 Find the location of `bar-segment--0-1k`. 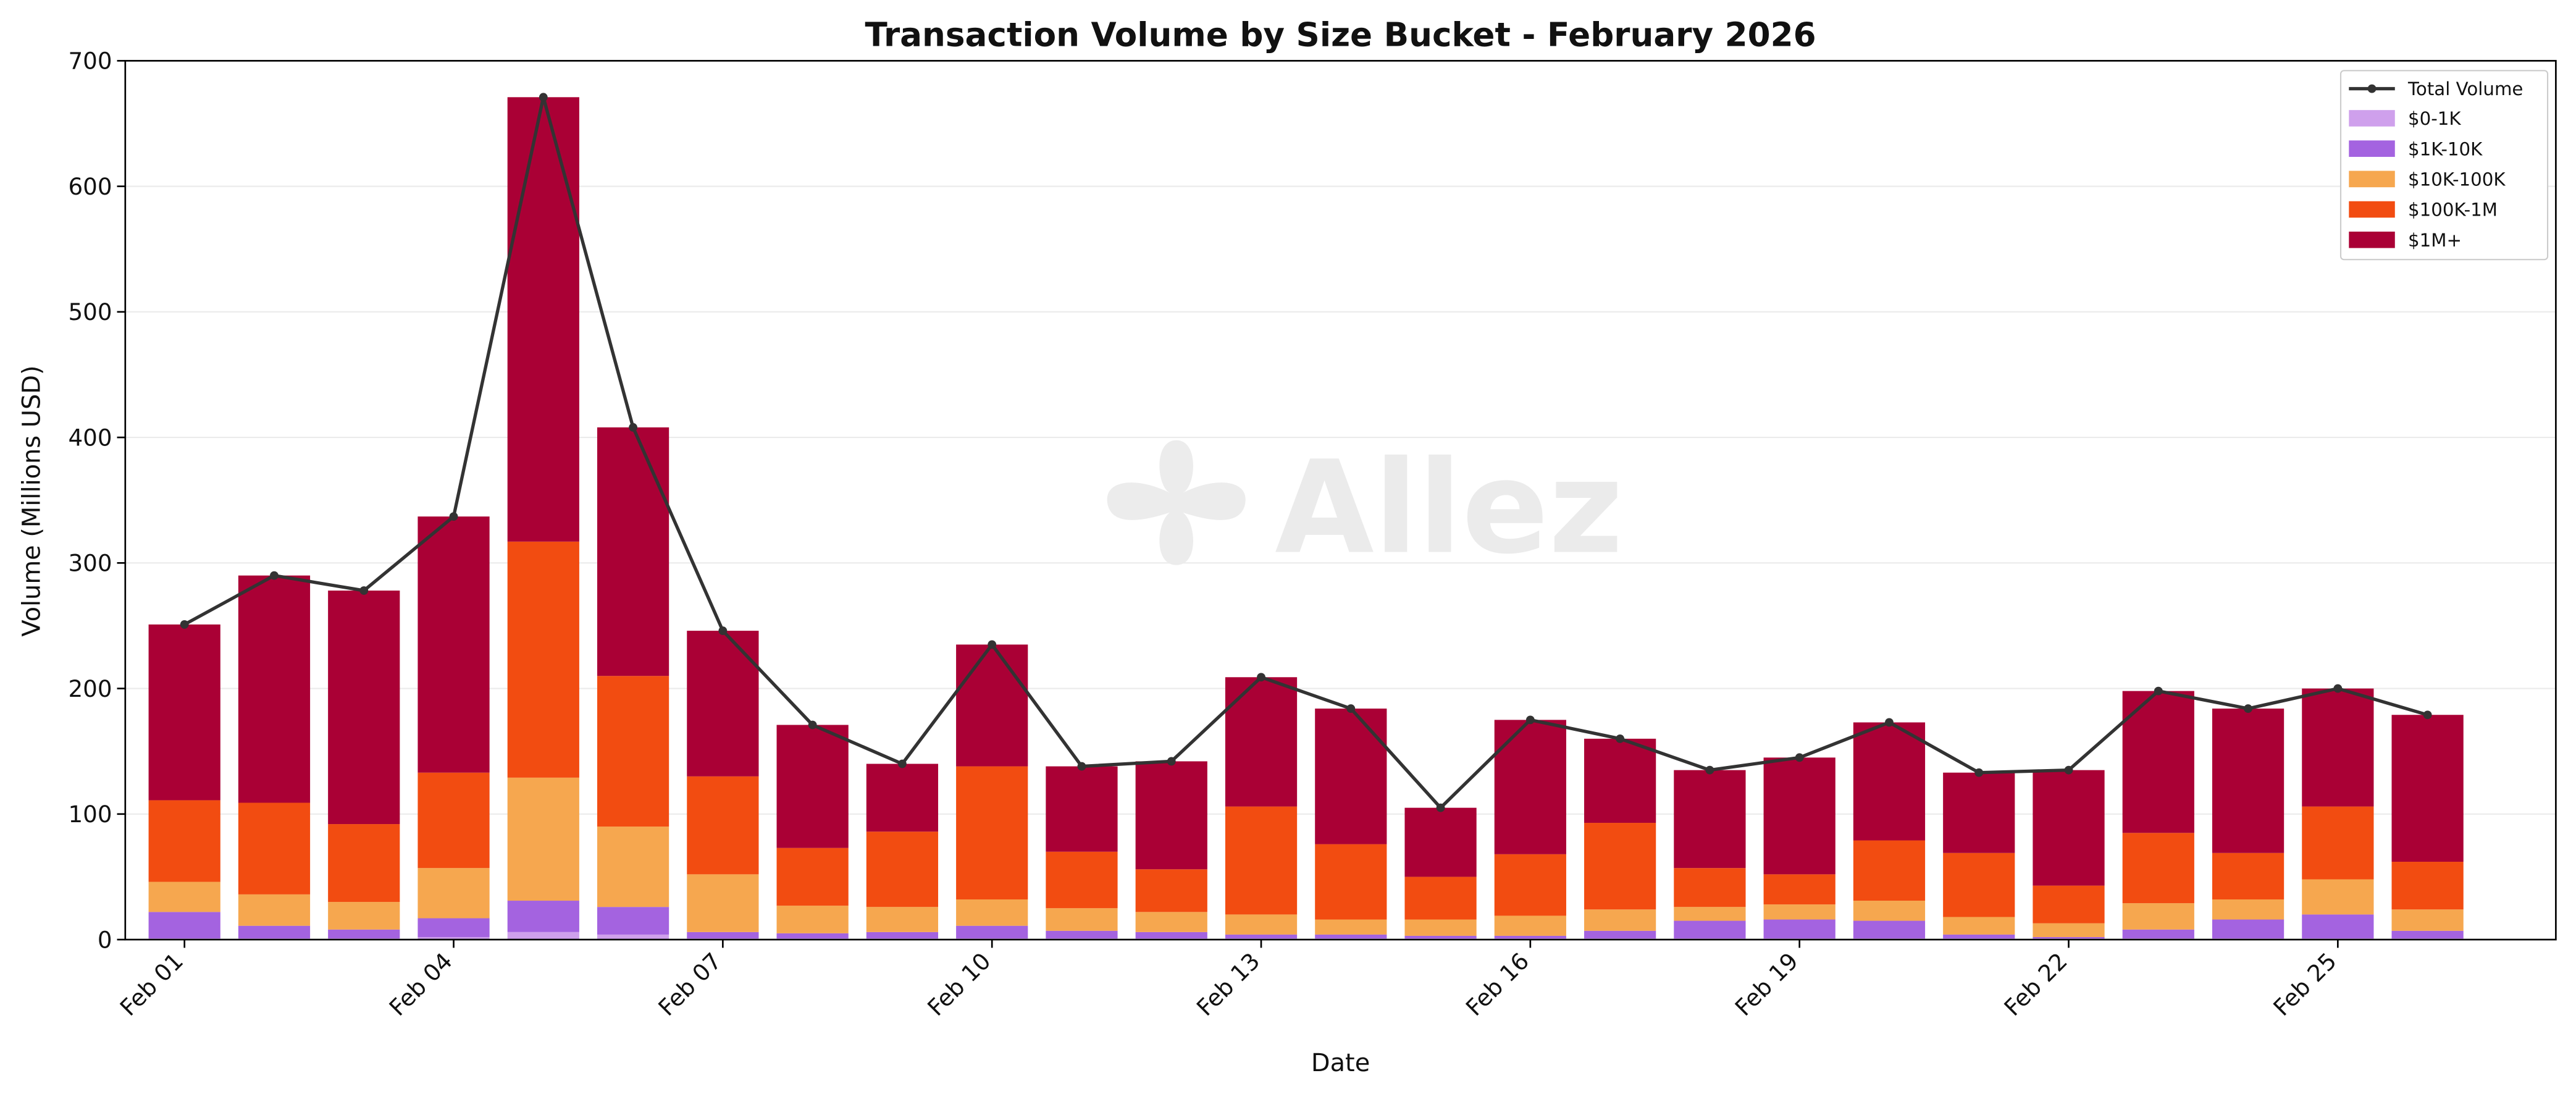

bar-segment--0-1k is located at coordinates (543, 936).